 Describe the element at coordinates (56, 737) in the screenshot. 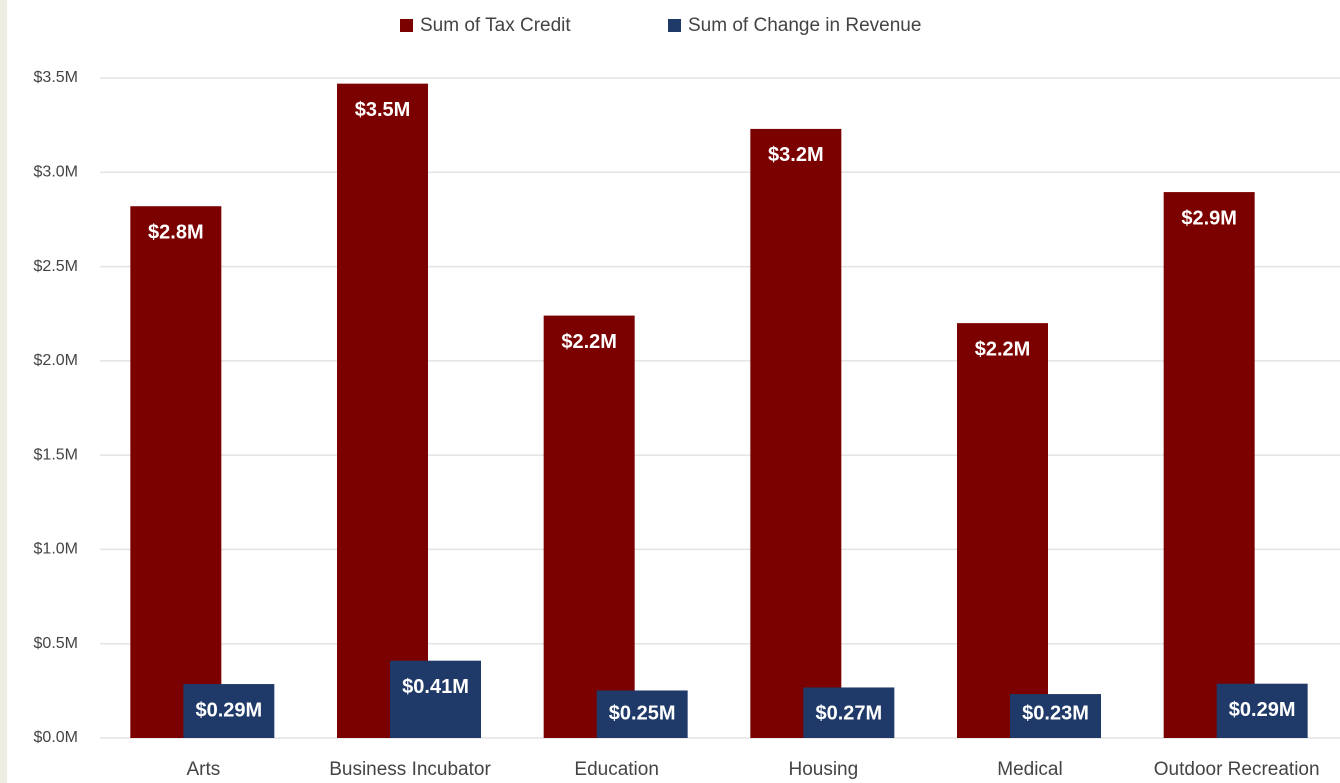

I see `y-tick-label: $0.0M` at that location.